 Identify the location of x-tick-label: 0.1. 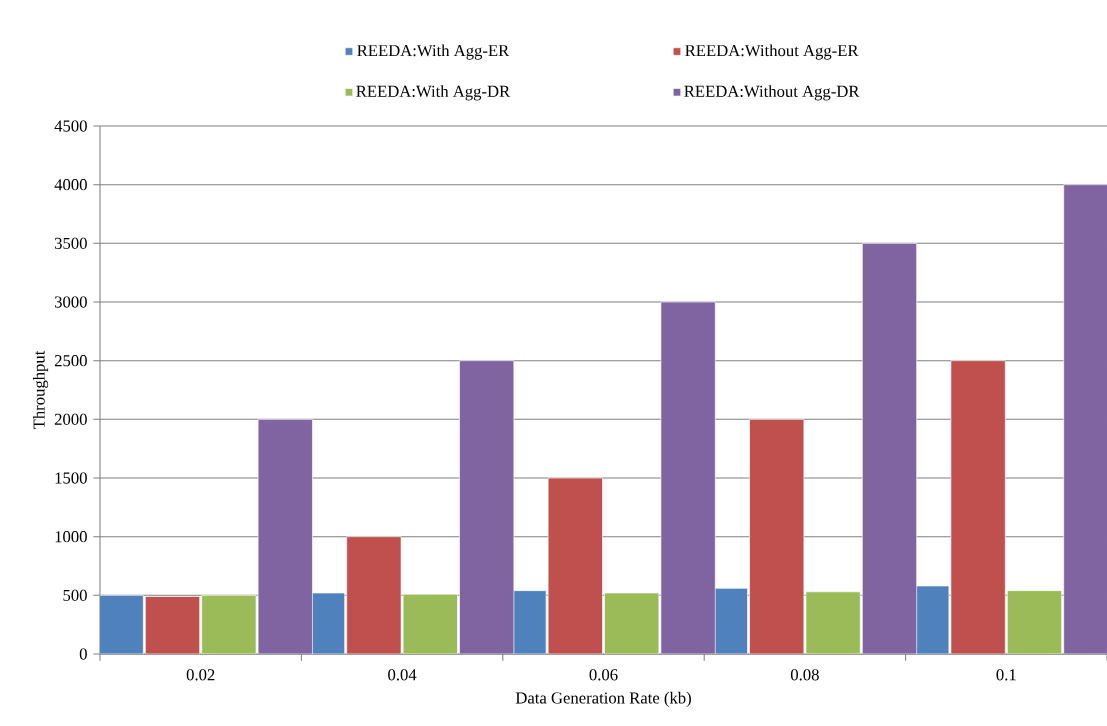
(1006, 675).